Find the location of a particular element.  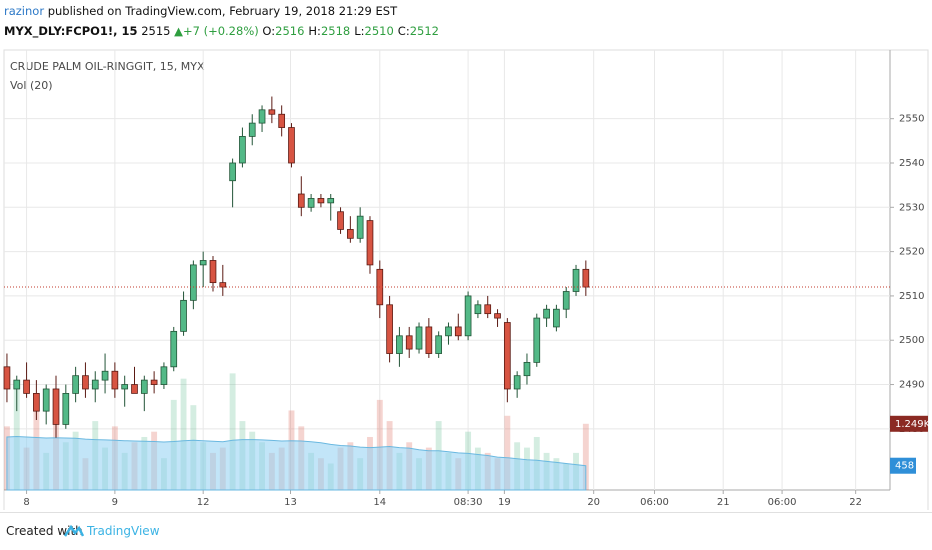

change: ▲+7 (+0.28%) is located at coordinates (216, 31).